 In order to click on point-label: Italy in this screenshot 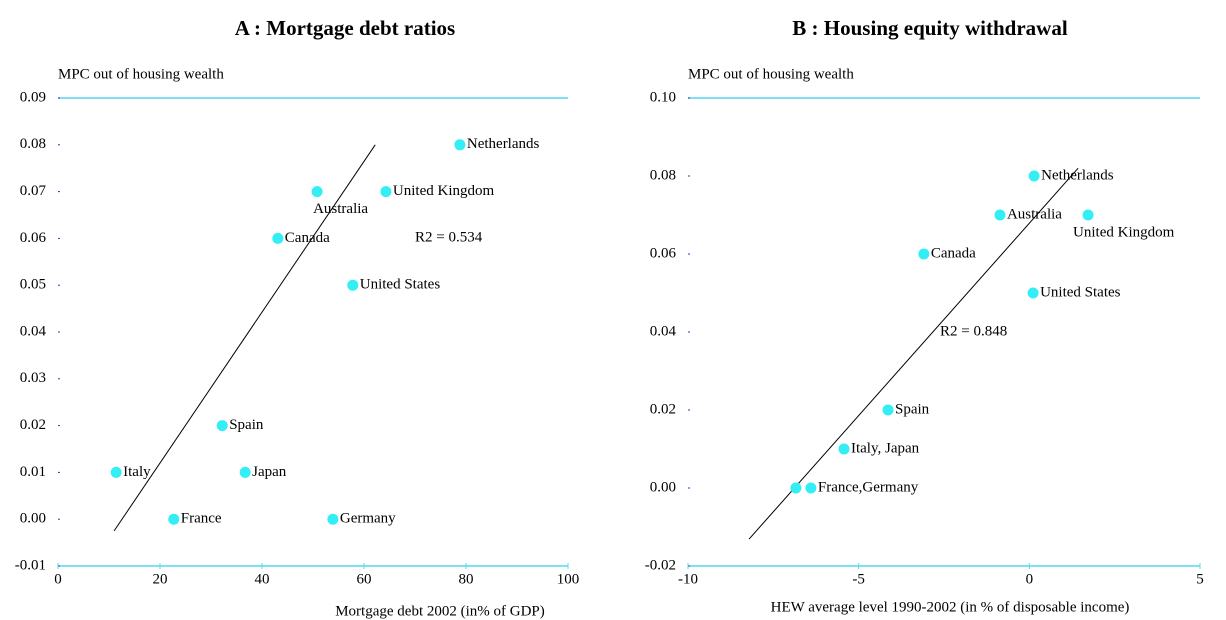, I will do `click(137, 472)`.